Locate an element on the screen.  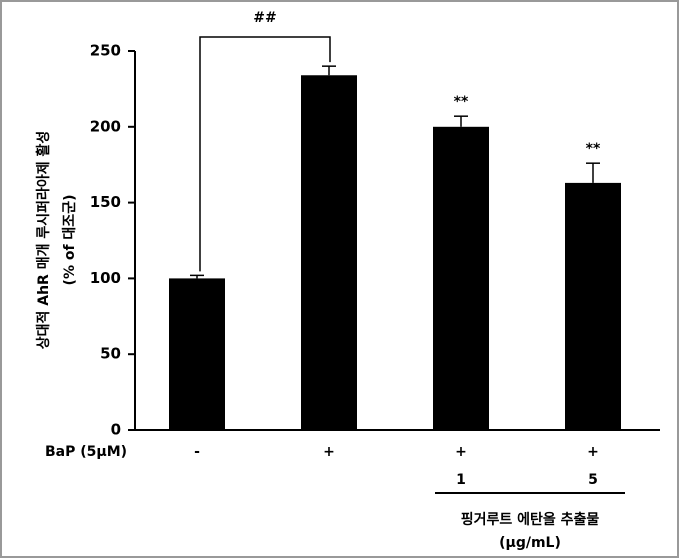
y-axis-label: (% of 대조군) is located at coordinates (70, 240).